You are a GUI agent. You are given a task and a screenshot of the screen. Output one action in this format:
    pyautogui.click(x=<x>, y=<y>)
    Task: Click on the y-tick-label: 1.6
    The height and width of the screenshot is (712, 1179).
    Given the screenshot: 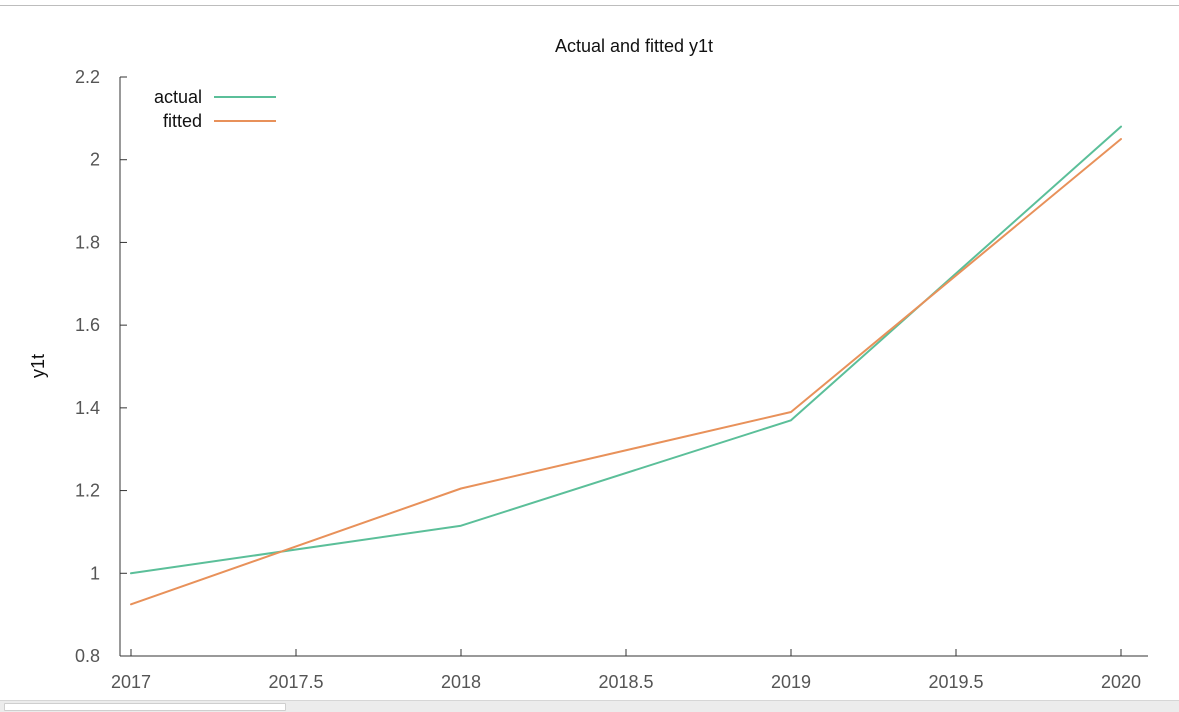 What is the action you would take?
    pyautogui.click(x=87, y=325)
    